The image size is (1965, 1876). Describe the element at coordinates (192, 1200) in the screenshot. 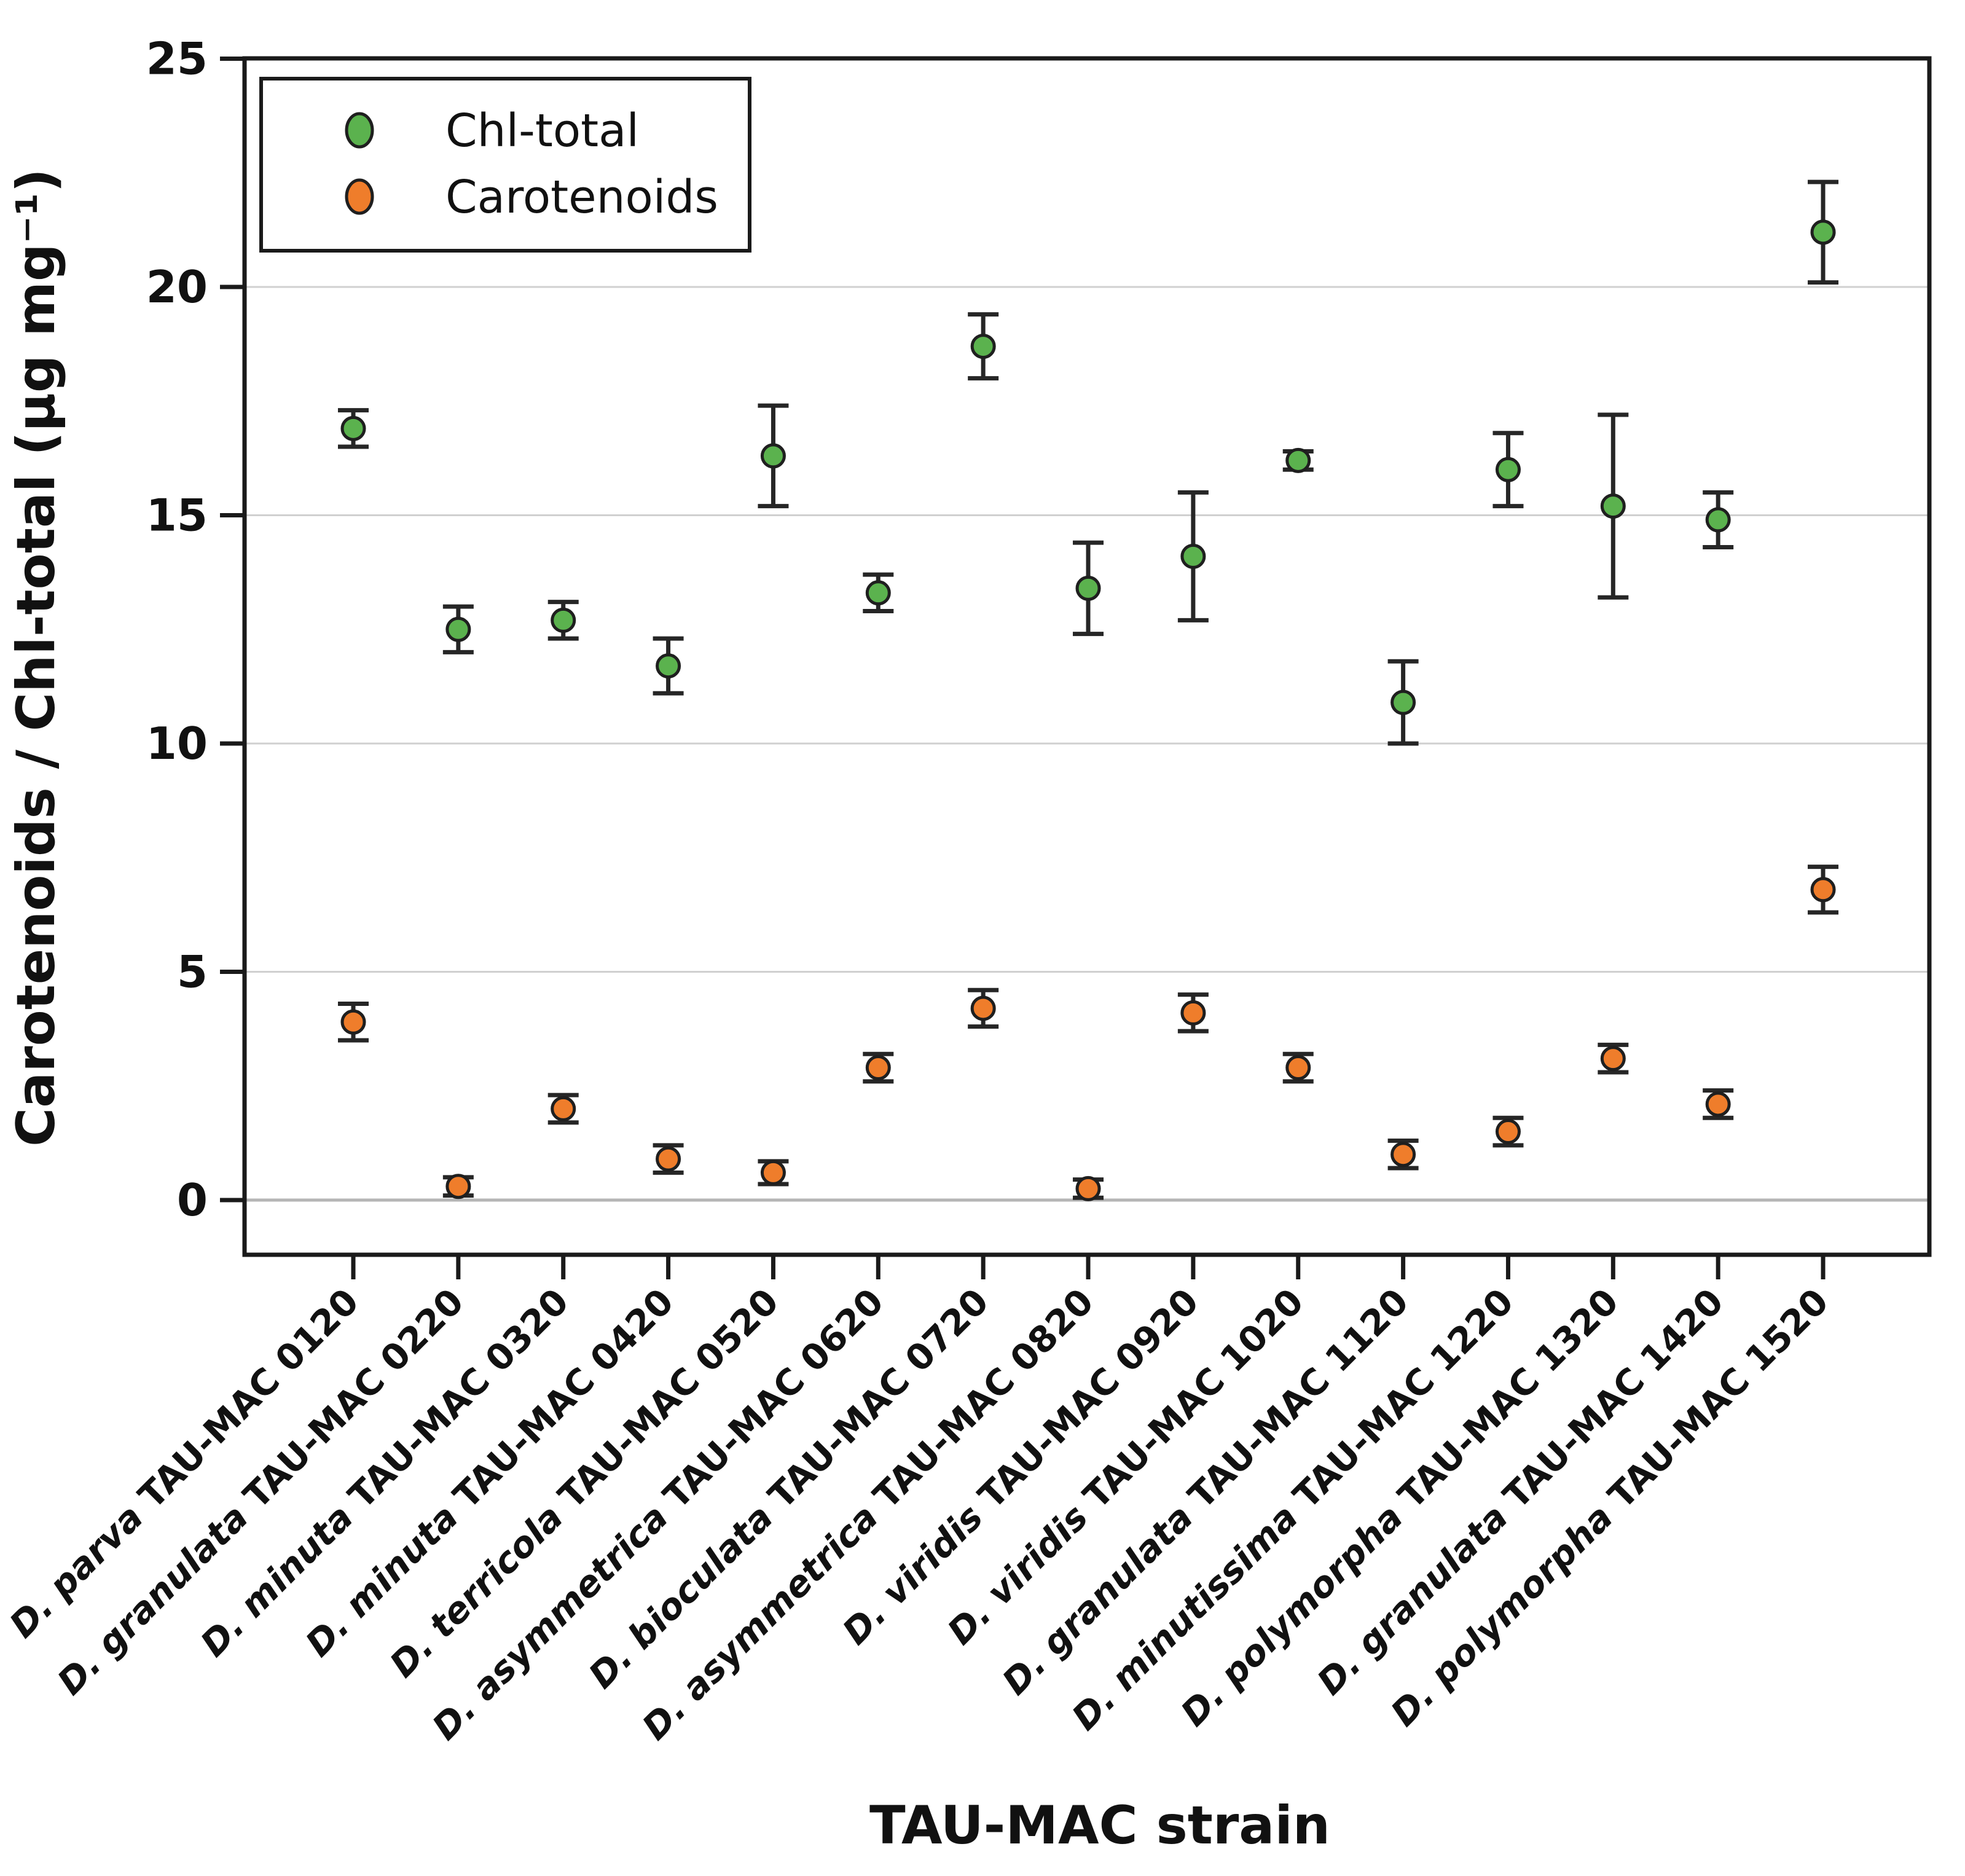

I see `y-tick-label: 0` at that location.